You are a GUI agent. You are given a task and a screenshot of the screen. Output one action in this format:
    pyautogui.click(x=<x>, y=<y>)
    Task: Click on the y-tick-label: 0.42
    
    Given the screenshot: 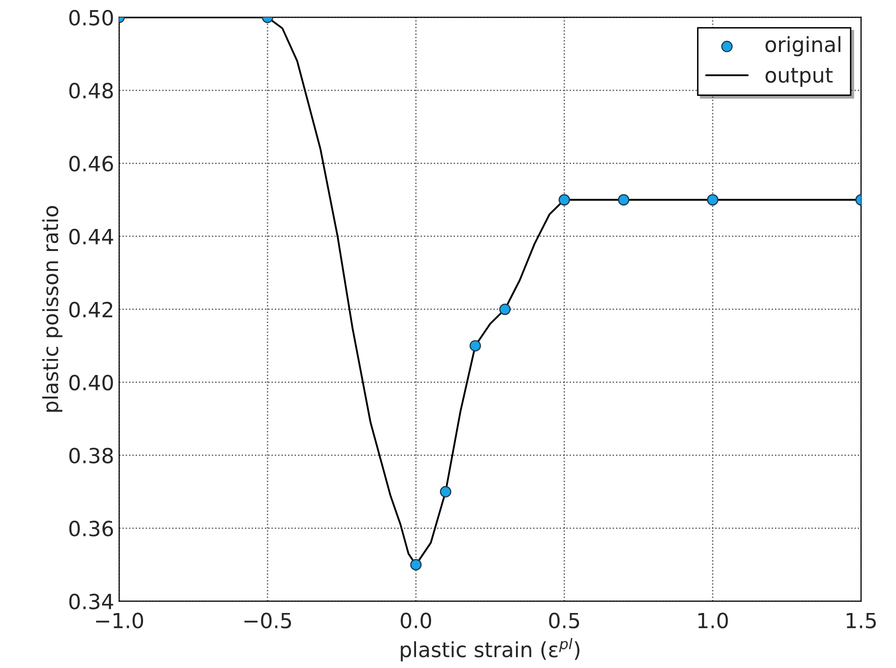 What is the action you would take?
    pyautogui.click(x=90, y=310)
    